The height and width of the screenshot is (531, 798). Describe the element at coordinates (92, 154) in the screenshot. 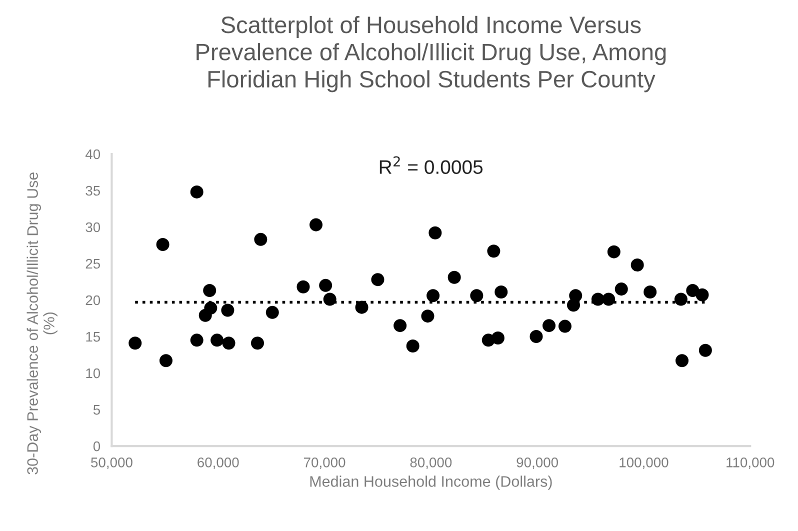

I see `y-tick-label: 40` at that location.